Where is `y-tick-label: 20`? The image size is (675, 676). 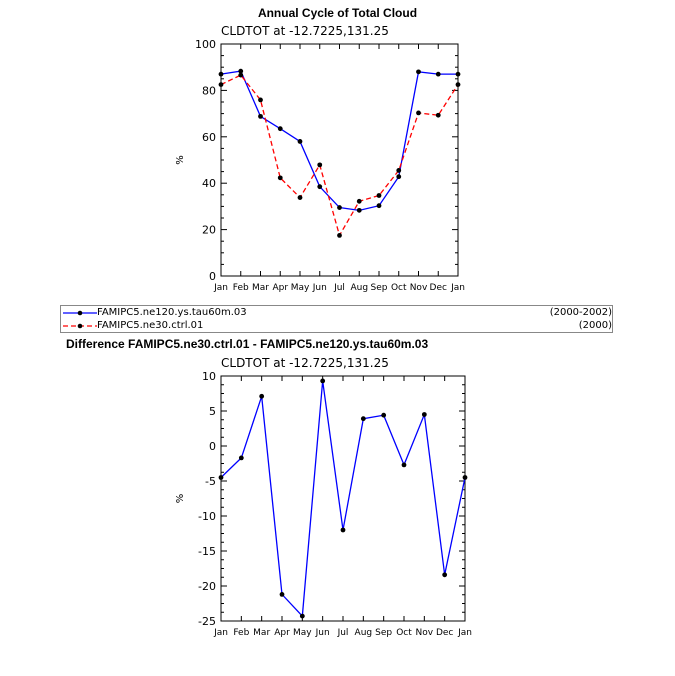 y-tick-label: 20 is located at coordinates (209, 230).